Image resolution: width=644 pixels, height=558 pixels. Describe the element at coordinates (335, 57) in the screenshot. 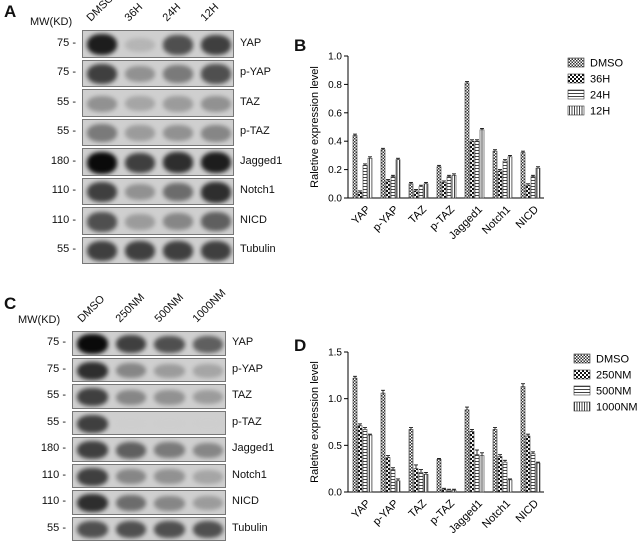

I see `y-tick-label: 1.0` at that location.